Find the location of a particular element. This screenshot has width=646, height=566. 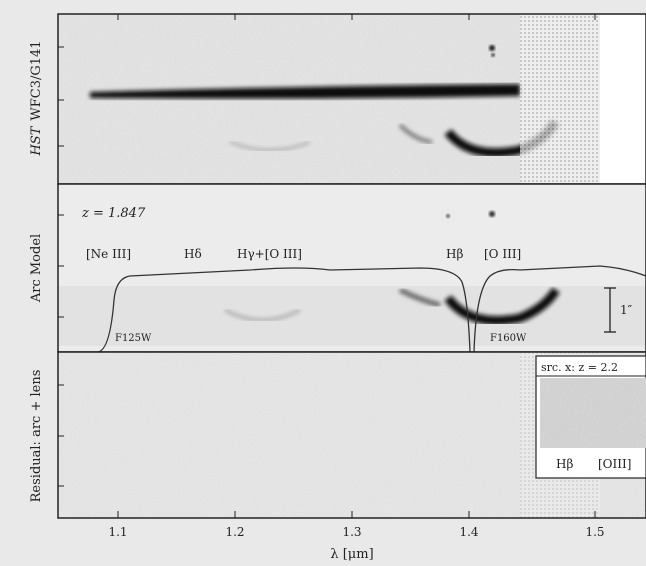

continuum-trace is located at coordinates (305, 91).